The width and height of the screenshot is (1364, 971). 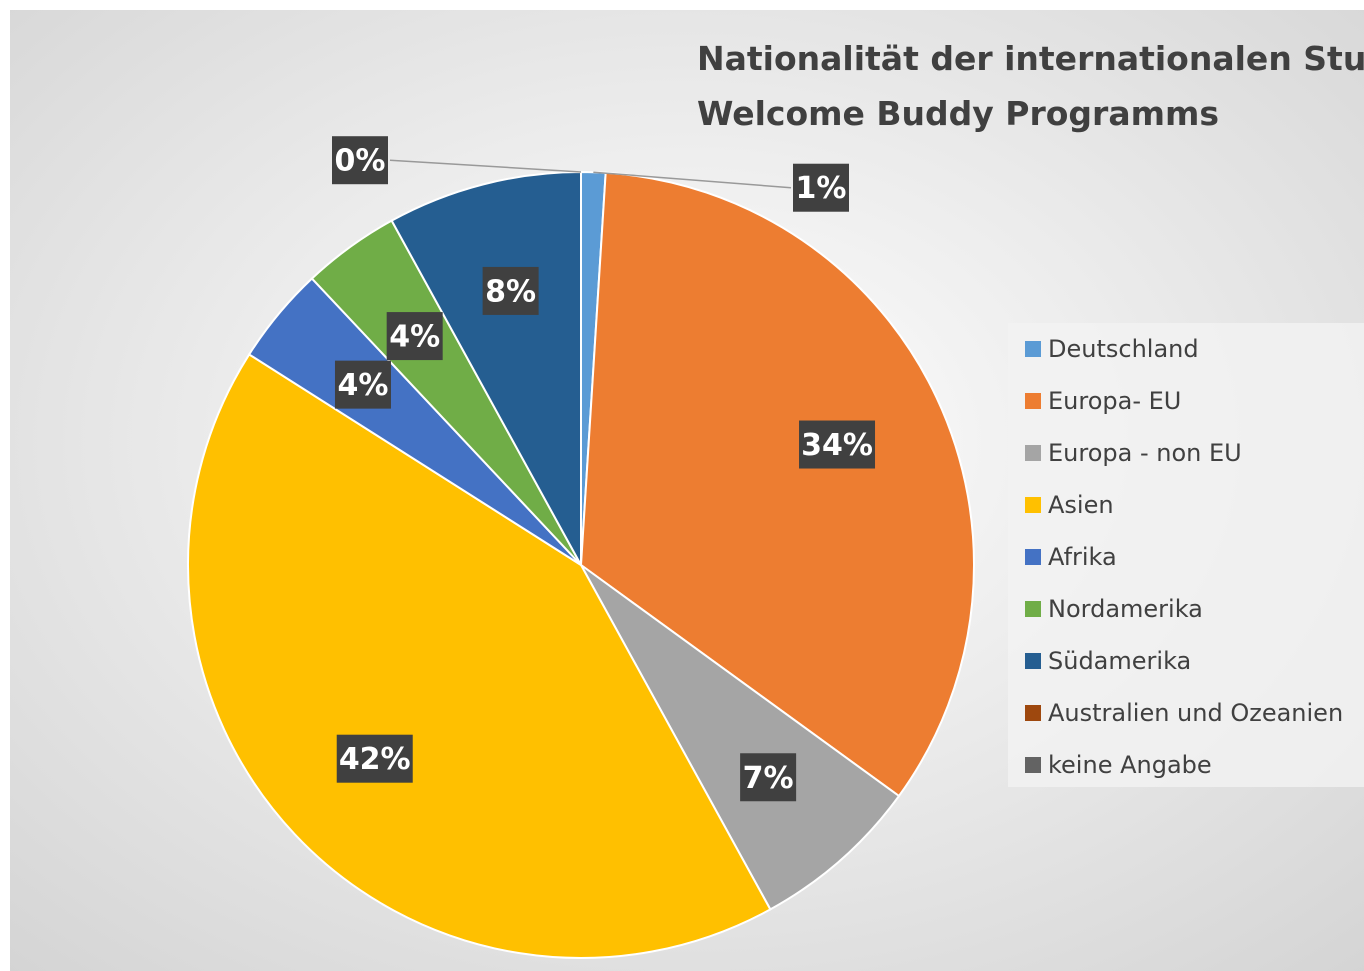 I want to click on legend-label: keine Angabe, so click(x=1130, y=765).